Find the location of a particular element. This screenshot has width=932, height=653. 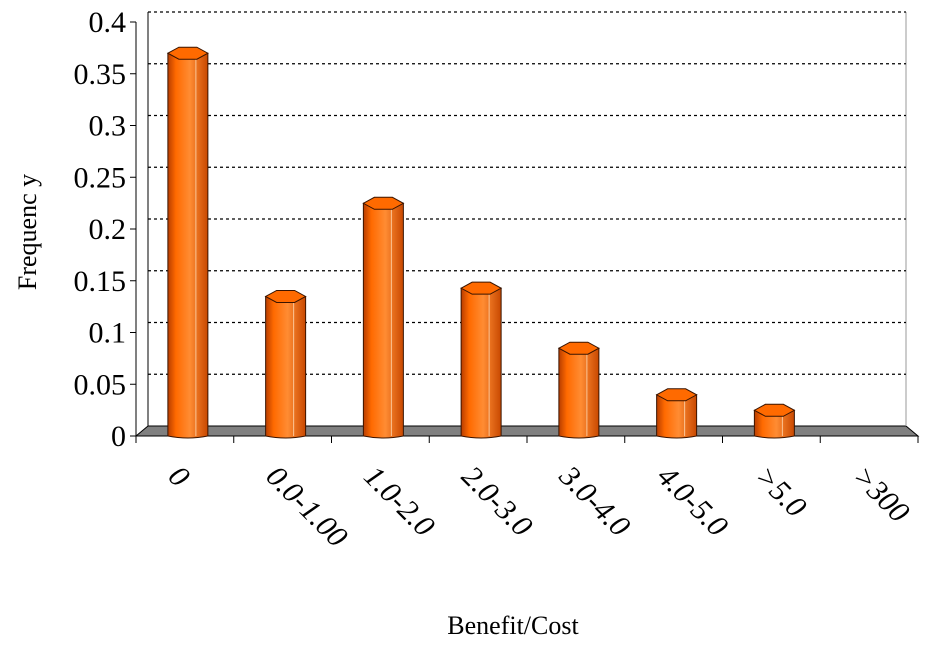

chart-floor is located at coordinates (527, 431).